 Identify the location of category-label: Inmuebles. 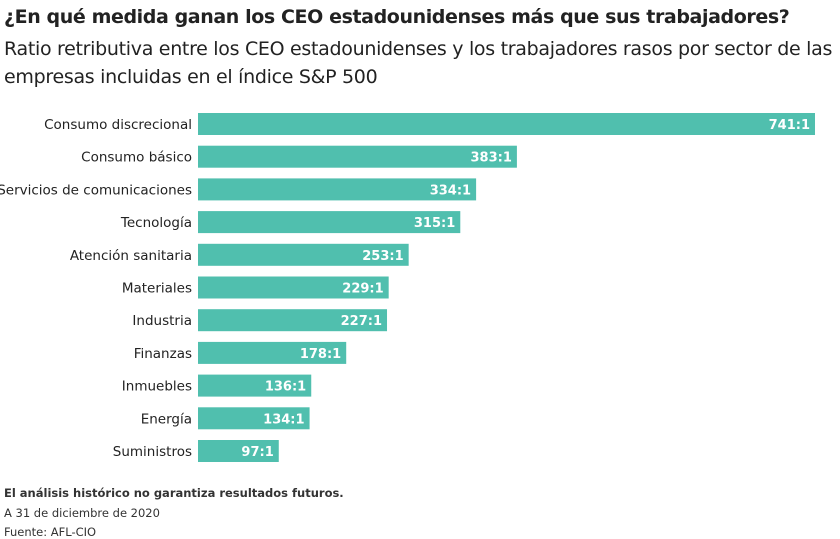
(157, 387).